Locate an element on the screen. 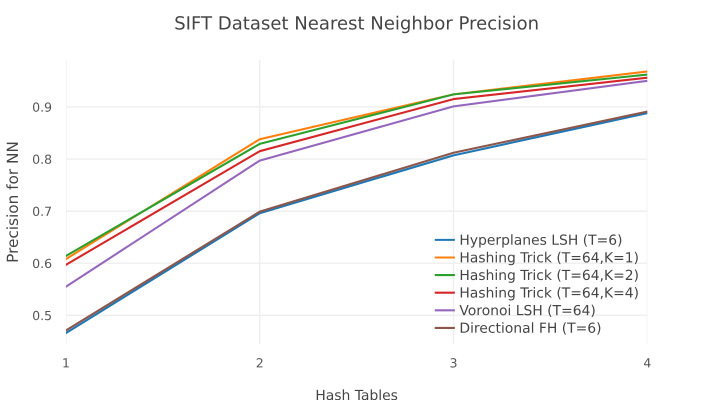  x-axis-title: Hash Tables is located at coordinates (357, 394).